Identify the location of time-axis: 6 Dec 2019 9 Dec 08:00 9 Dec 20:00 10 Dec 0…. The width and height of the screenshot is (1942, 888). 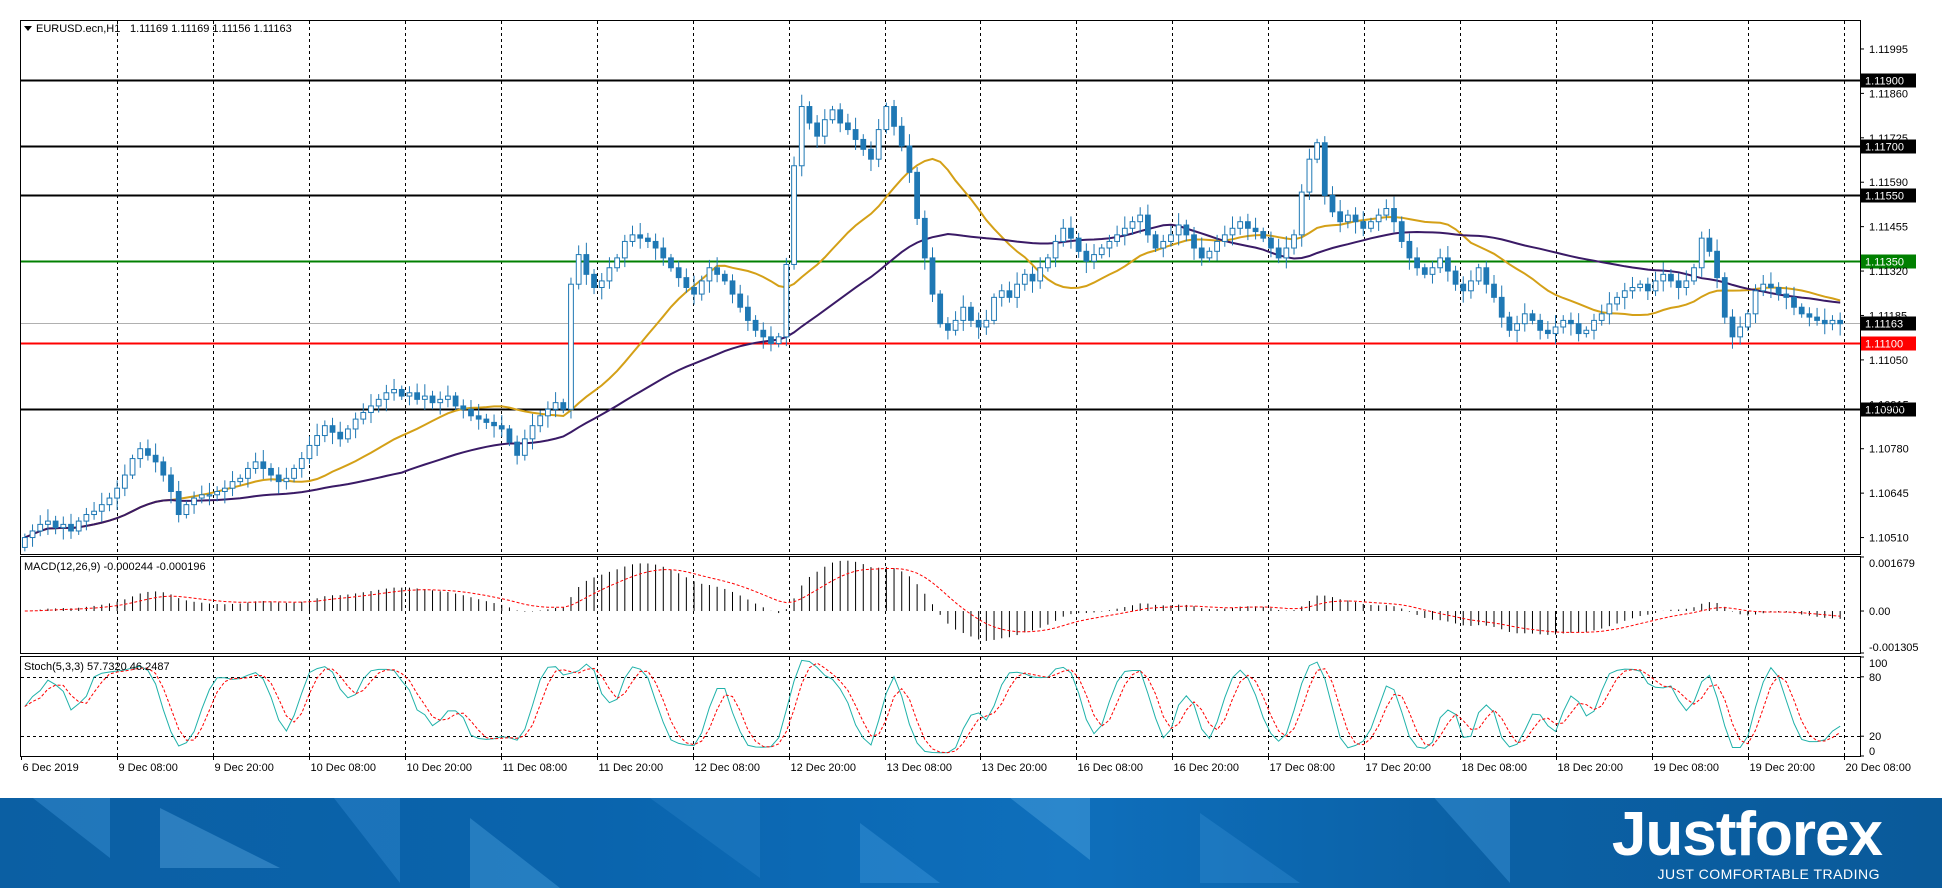
(966, 765).